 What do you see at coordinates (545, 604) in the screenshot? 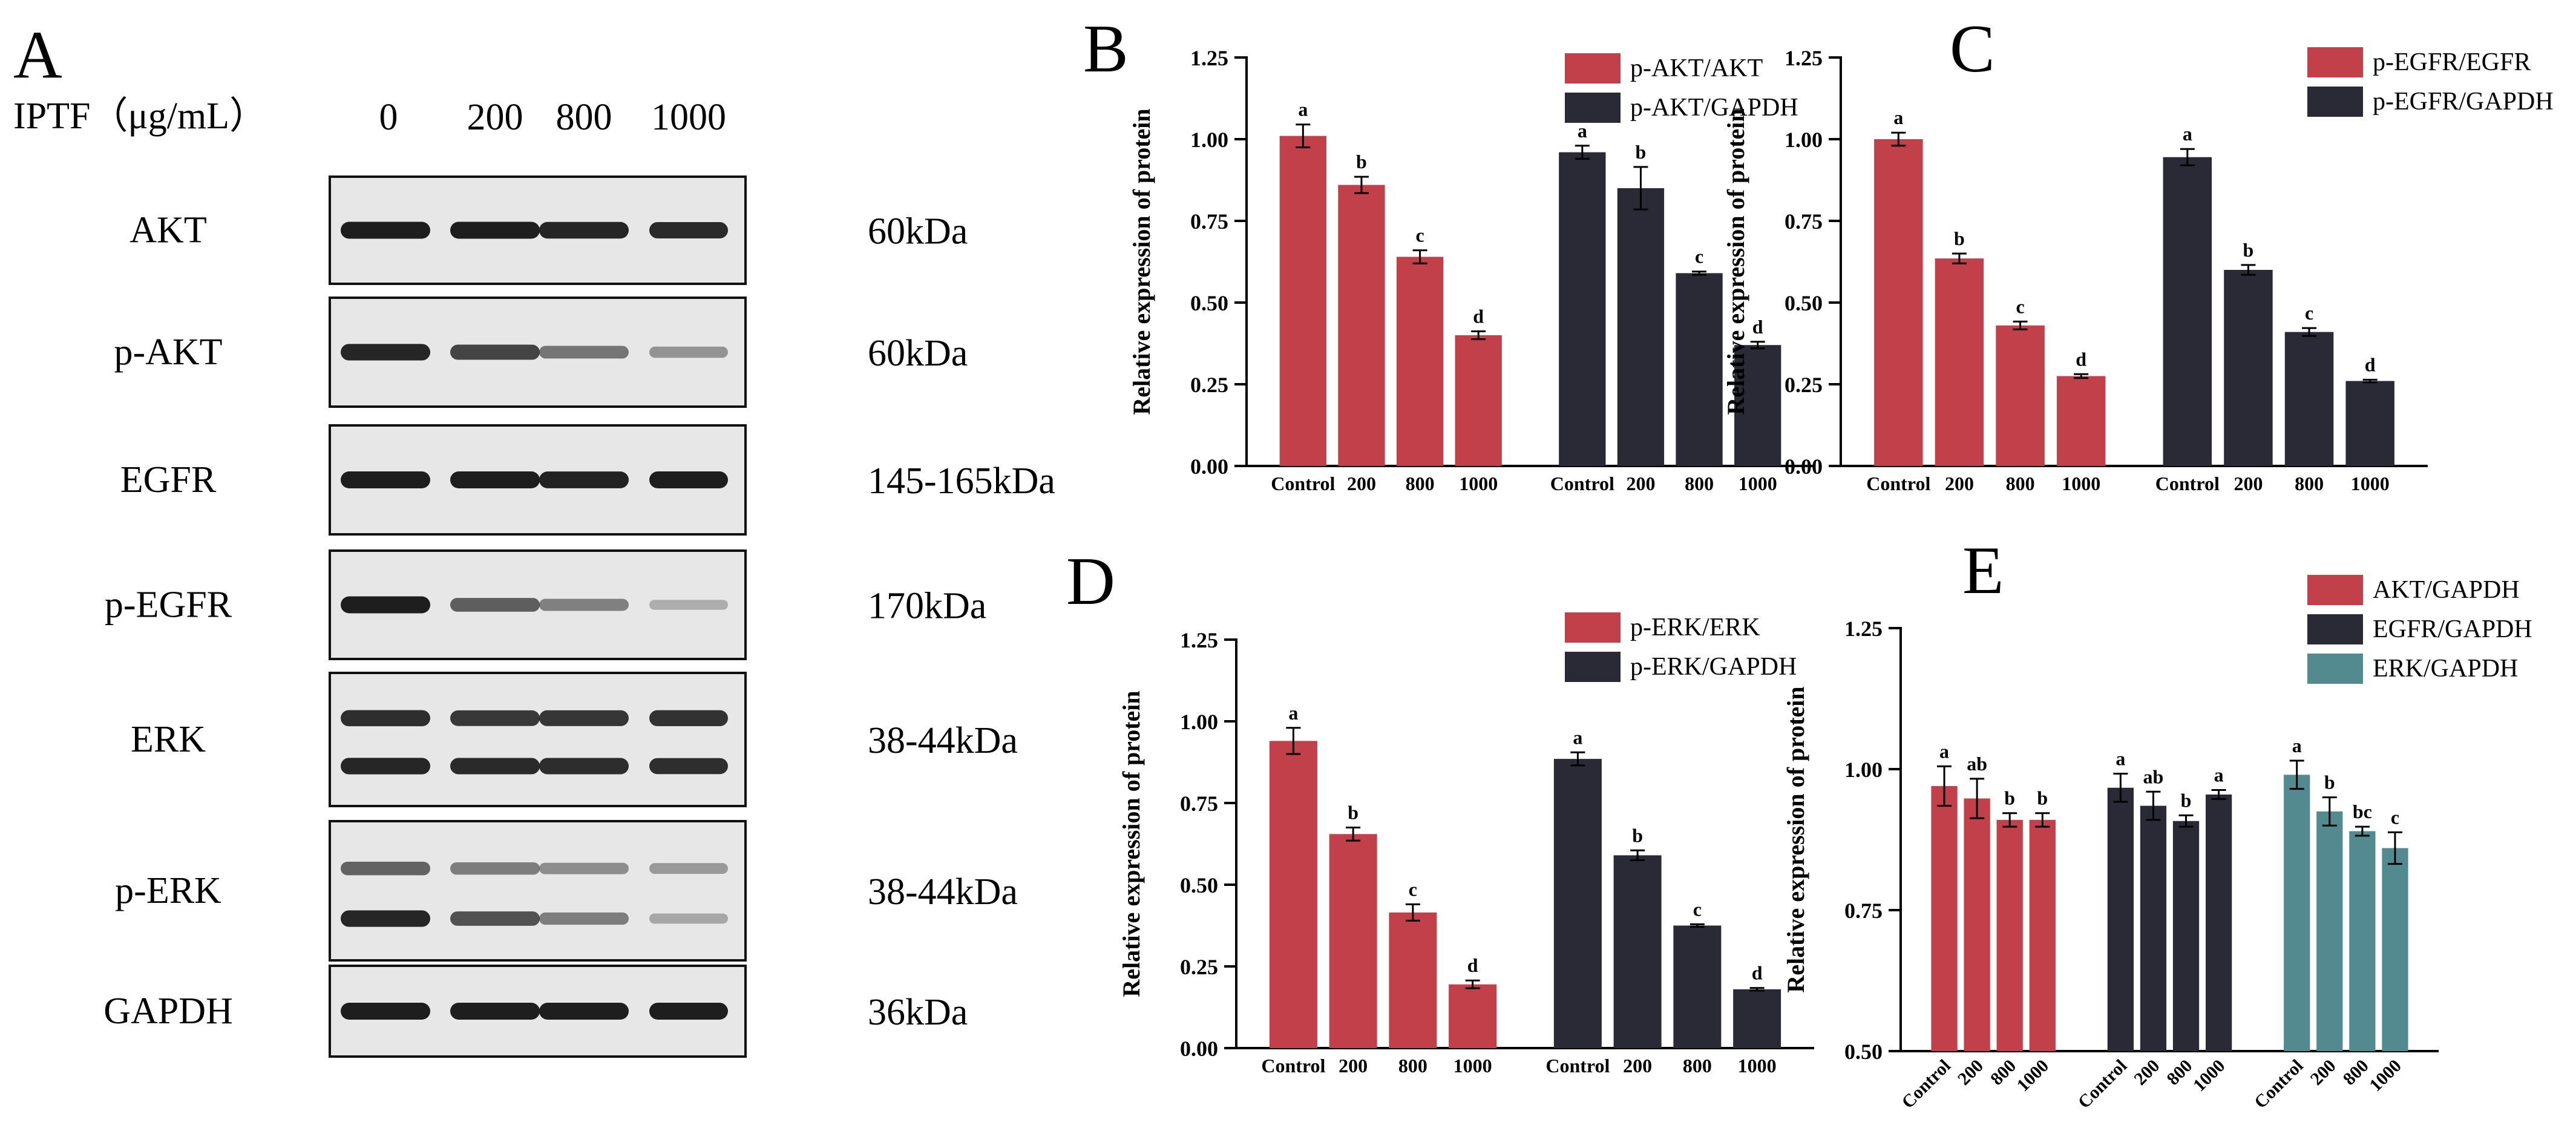
I see `blot-row-p-egfr: p-EGFR 170kDa` at bounding box center [545, 604].